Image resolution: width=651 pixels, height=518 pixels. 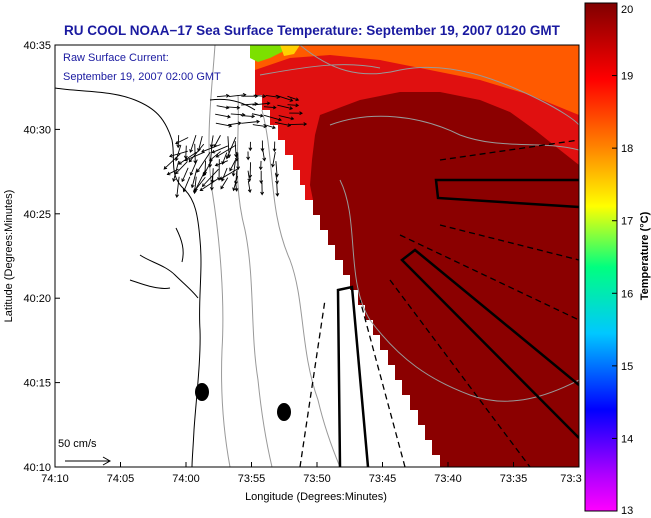 I want to click on y-tick-label: 40:15, so click(x=37, y=384).